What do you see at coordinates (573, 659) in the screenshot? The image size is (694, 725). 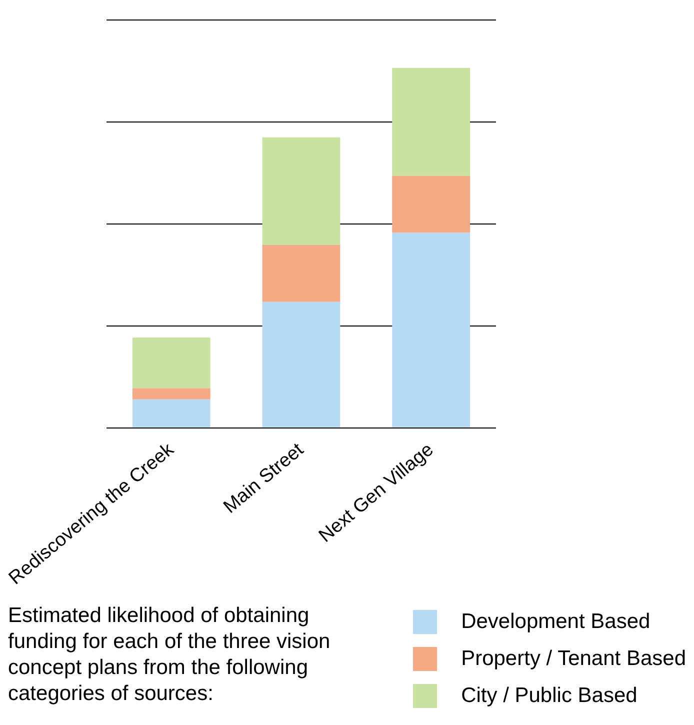 I see `legend-label: Property / Tenant Based` at bounding box center [573, 659].